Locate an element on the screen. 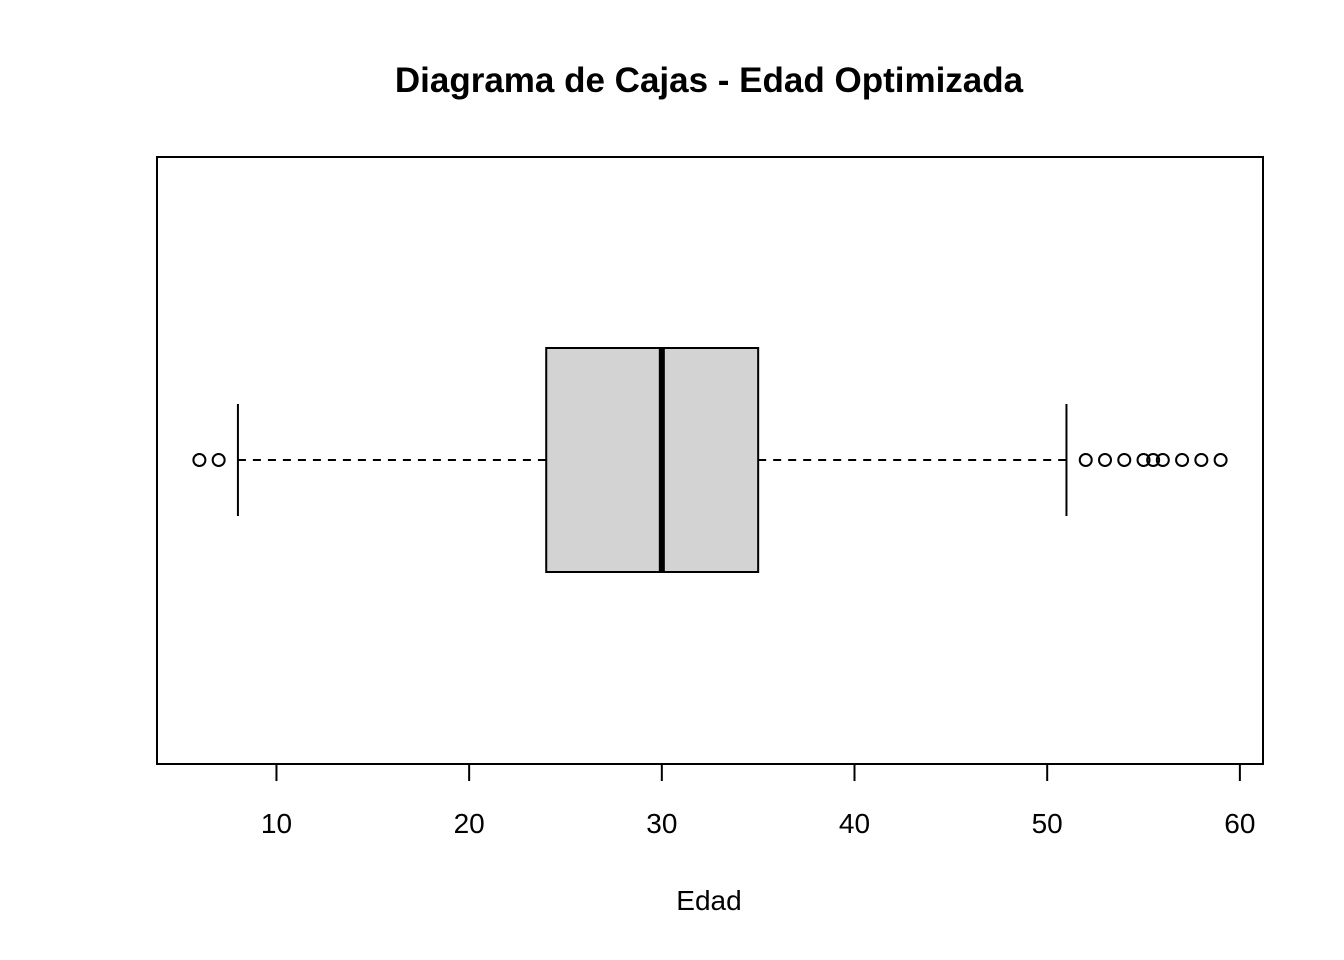  x-tick-label: 40 is located at coordinates (854, 823).